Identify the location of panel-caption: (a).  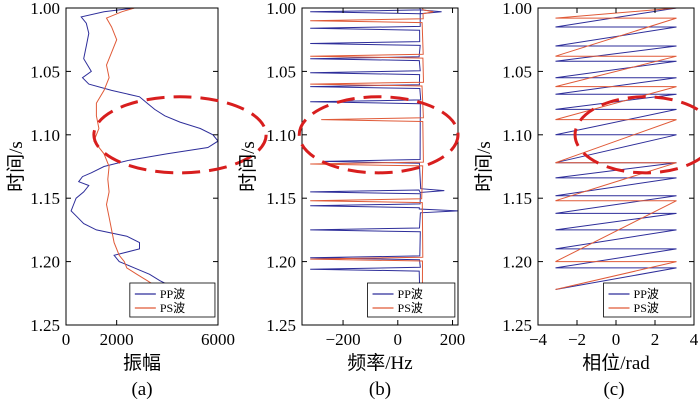
(141, 389).